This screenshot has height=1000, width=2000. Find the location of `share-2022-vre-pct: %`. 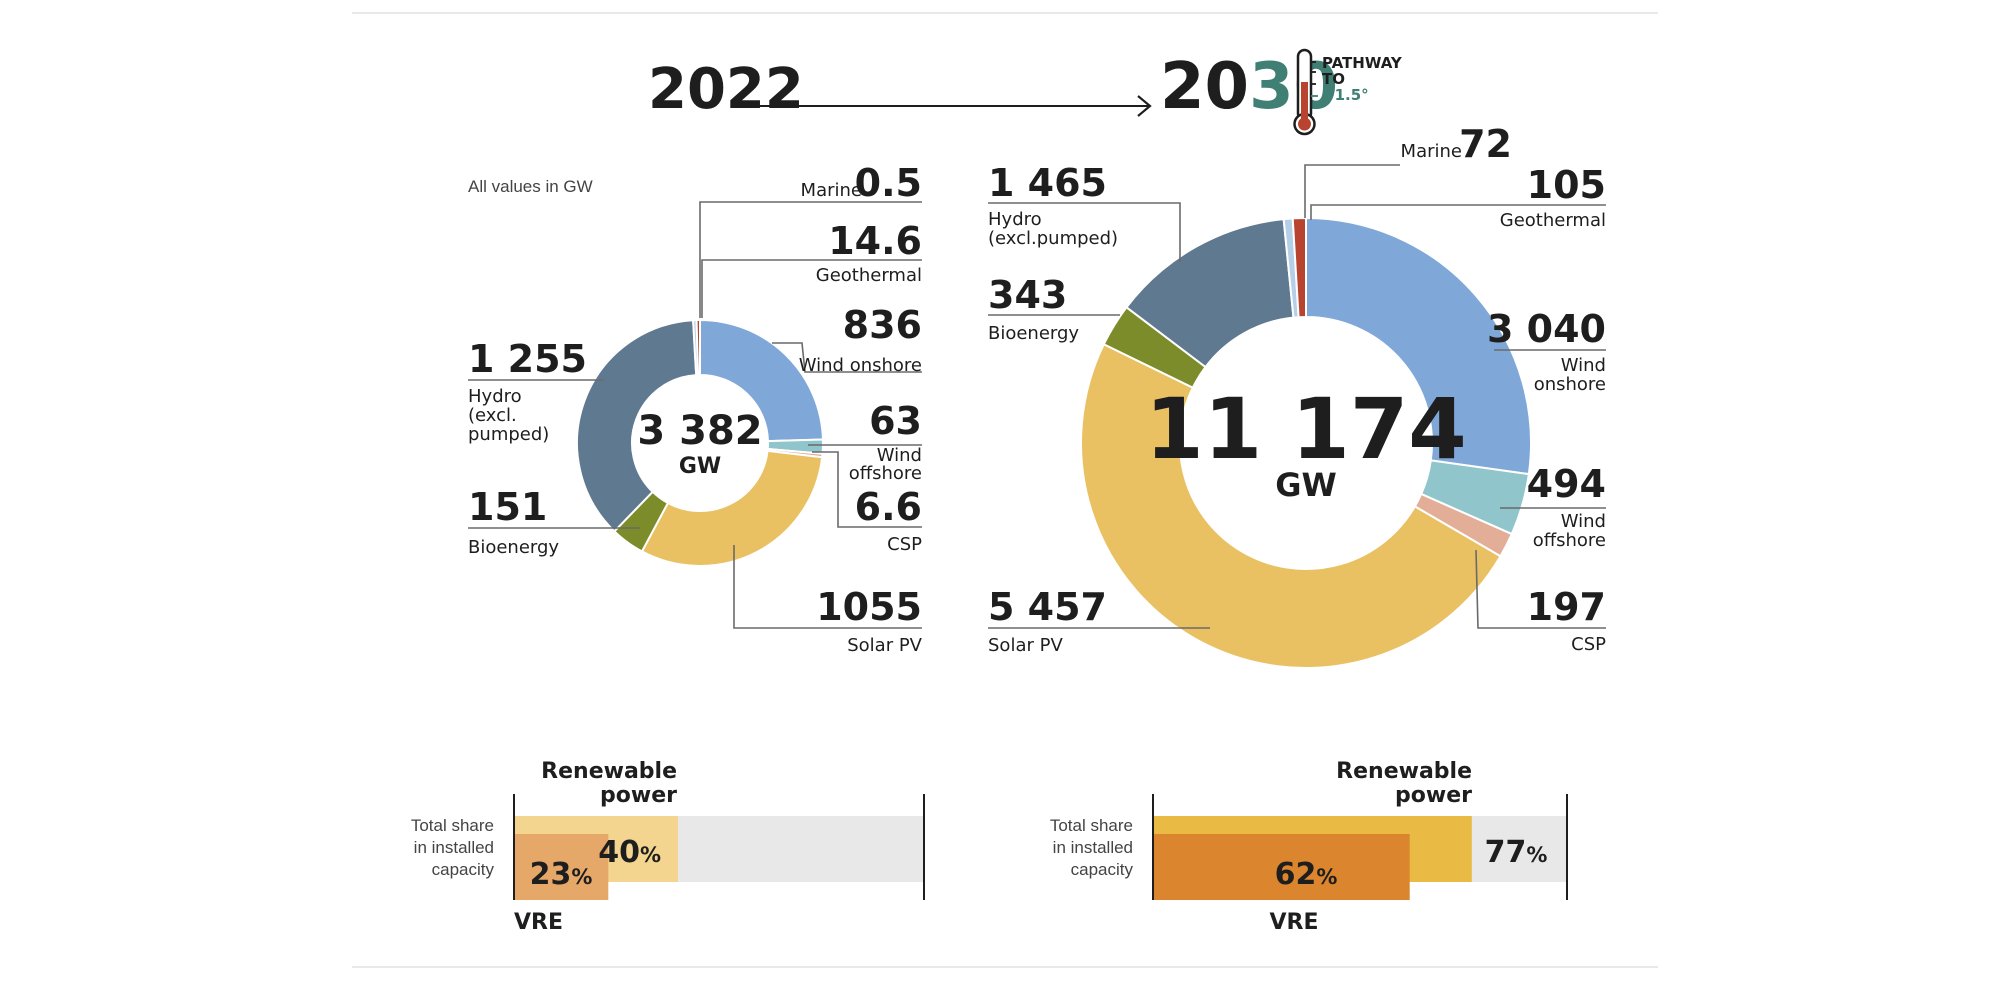

share-2022-vre-pct: % is located at coordinates (581, 877).